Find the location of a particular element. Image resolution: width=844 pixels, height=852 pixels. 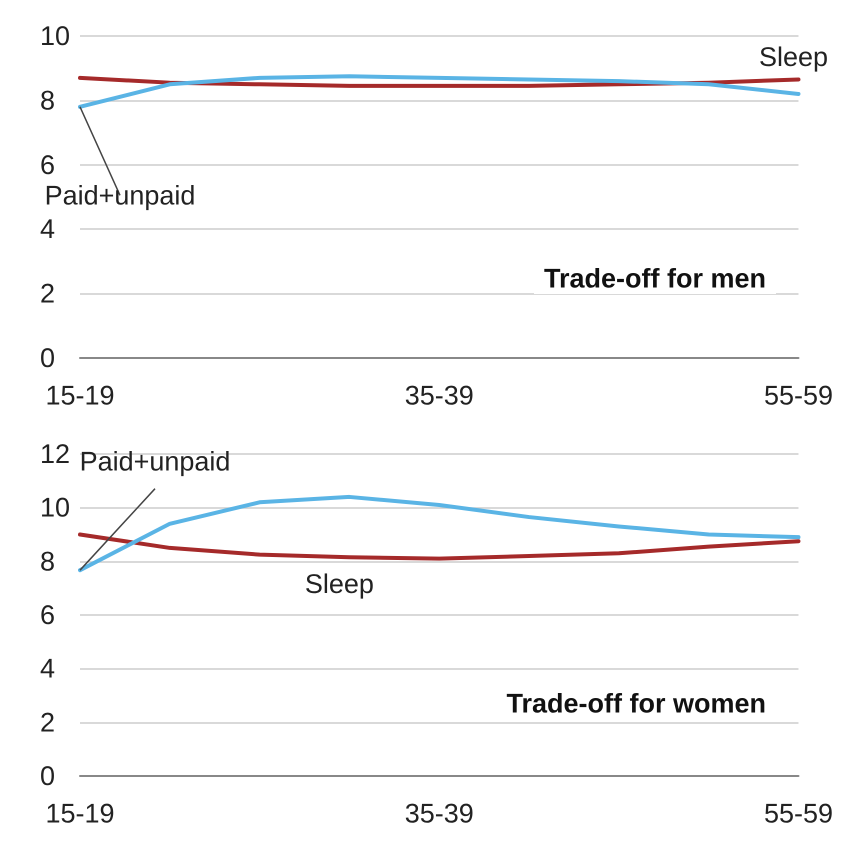

text: Trade-off for women is located at coordinates (636, 703).